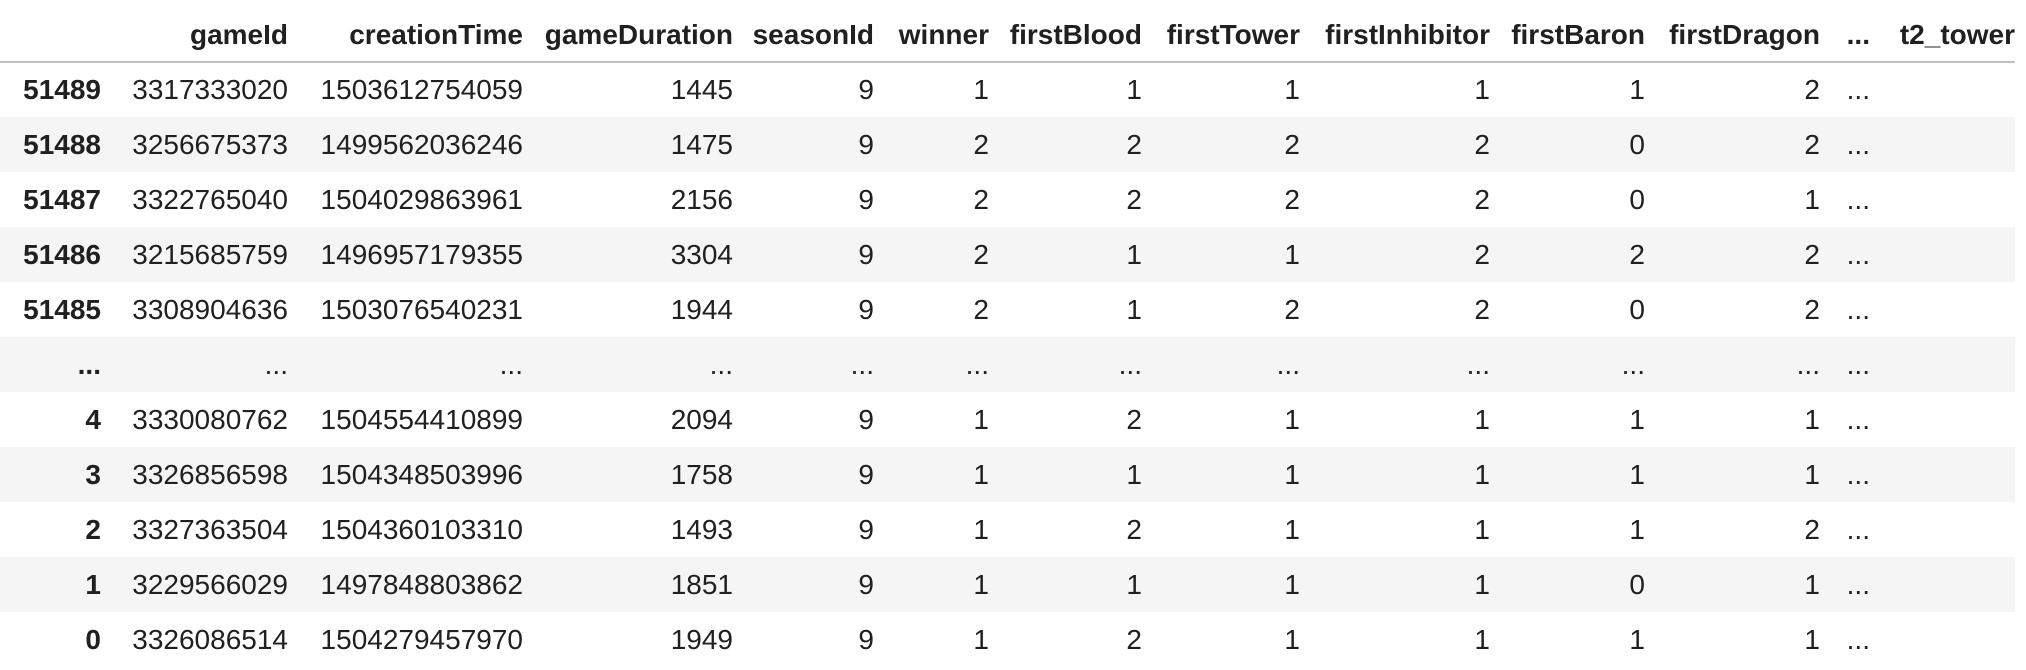  I want to click on cell-creationtime: 1504029863961, so click(421, 199).